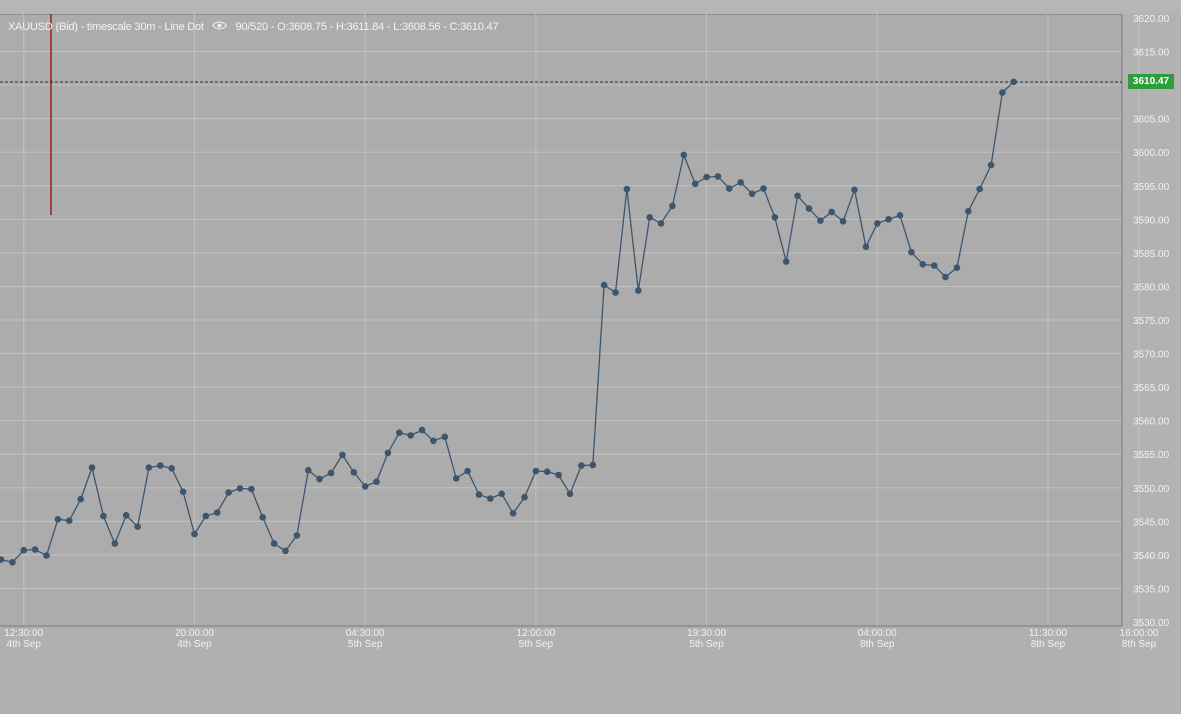 The image size is (1181, 714). What do you see at coordinates (1151, 364) in the screenshot?
I see `price-axis-panel` at bounding box center [1151, 364].